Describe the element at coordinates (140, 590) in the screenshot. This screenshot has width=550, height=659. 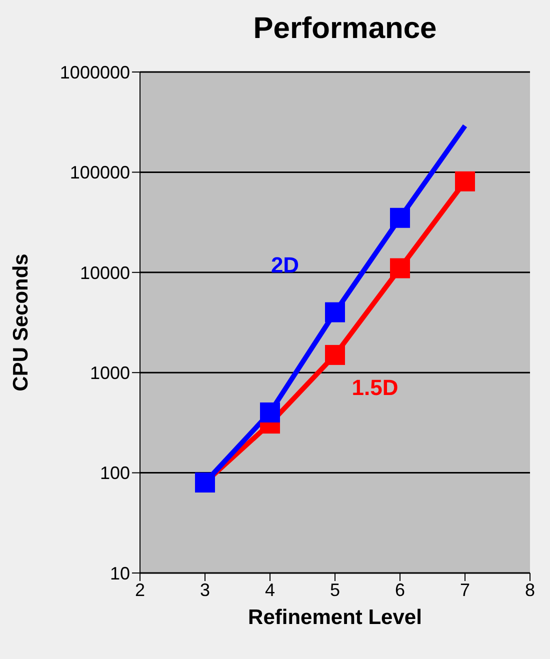
I see `x-tick-label: 2` at that location.